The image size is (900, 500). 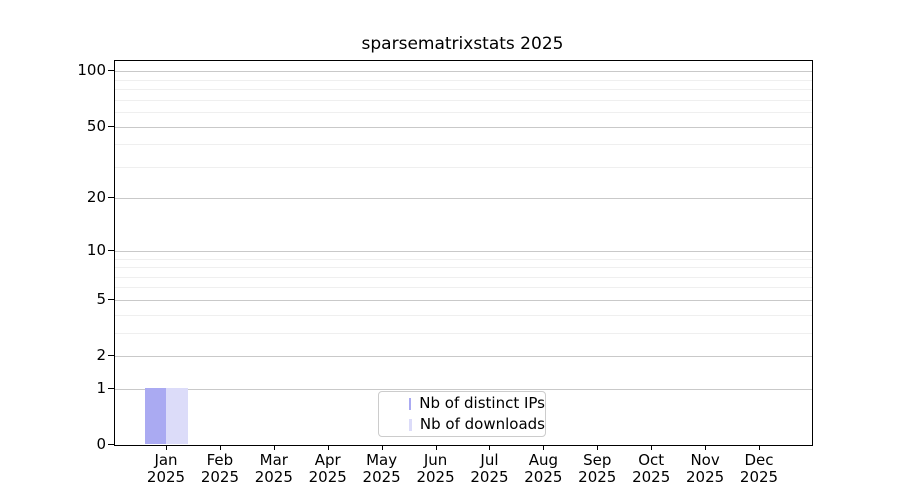 I want to click on x-tick-label: Jul 2025, so click(x=489, y=469).